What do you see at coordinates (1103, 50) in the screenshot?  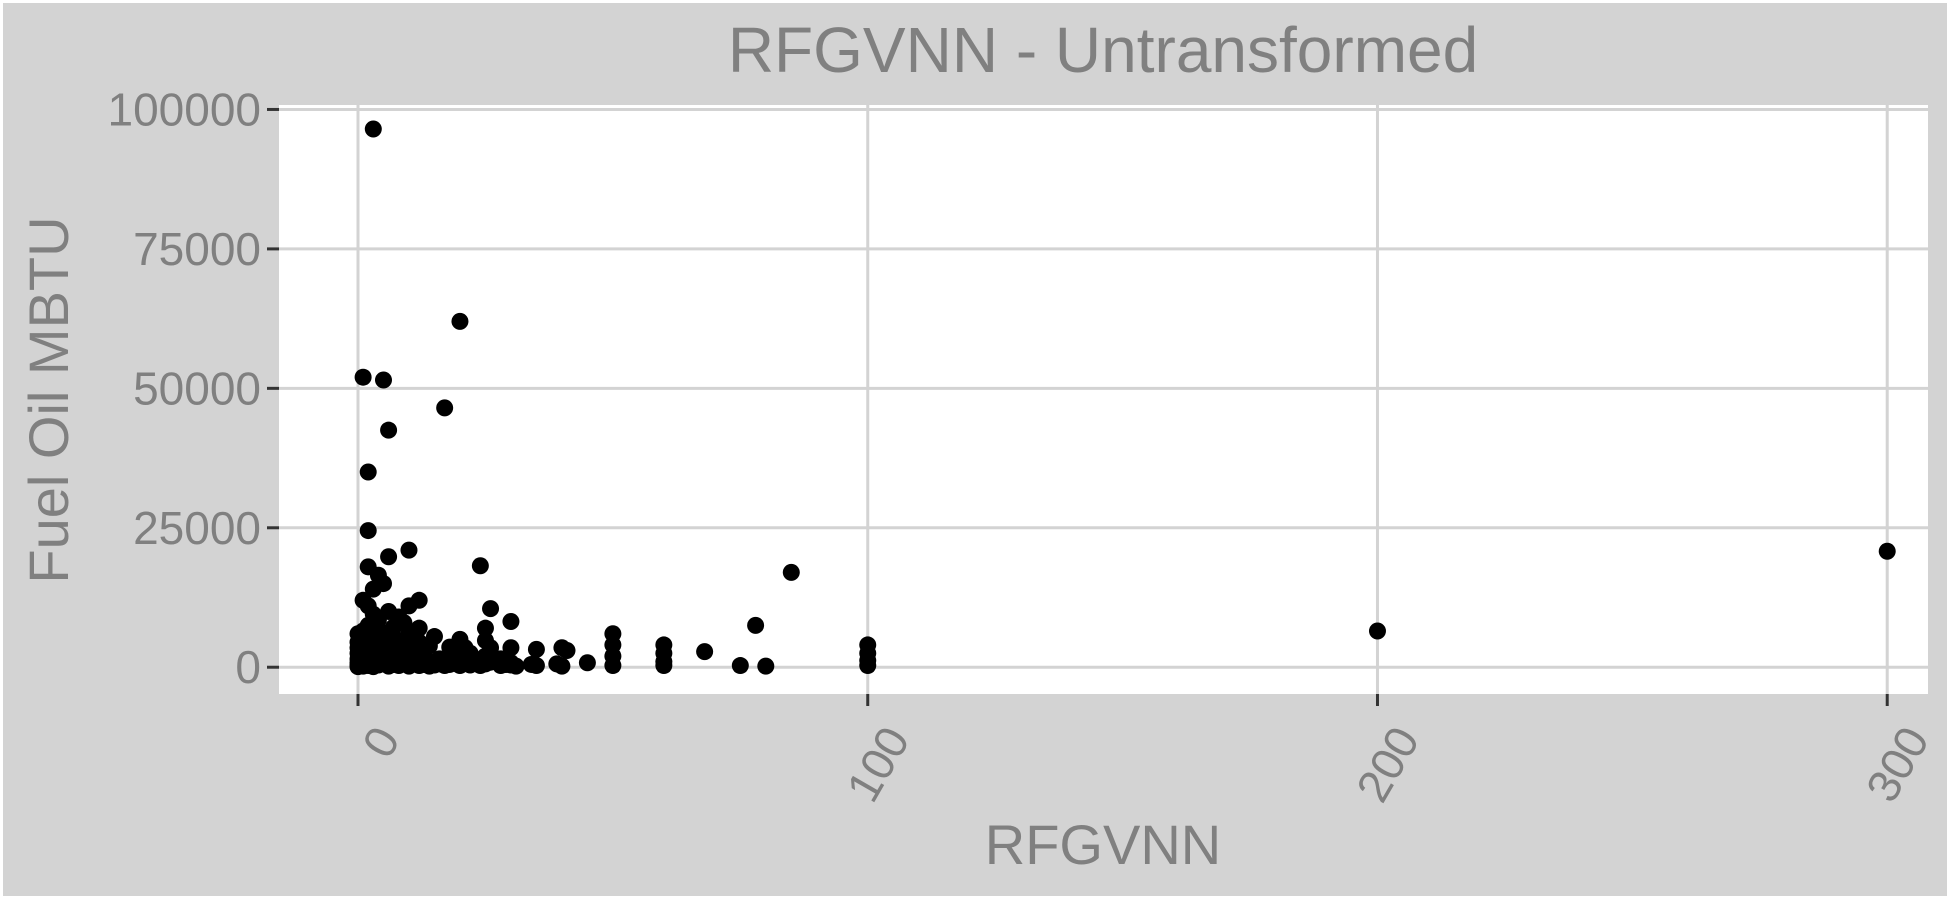 I see `chart-title: RFGVNN - Untransformed` at bounding box center [1103, 50].